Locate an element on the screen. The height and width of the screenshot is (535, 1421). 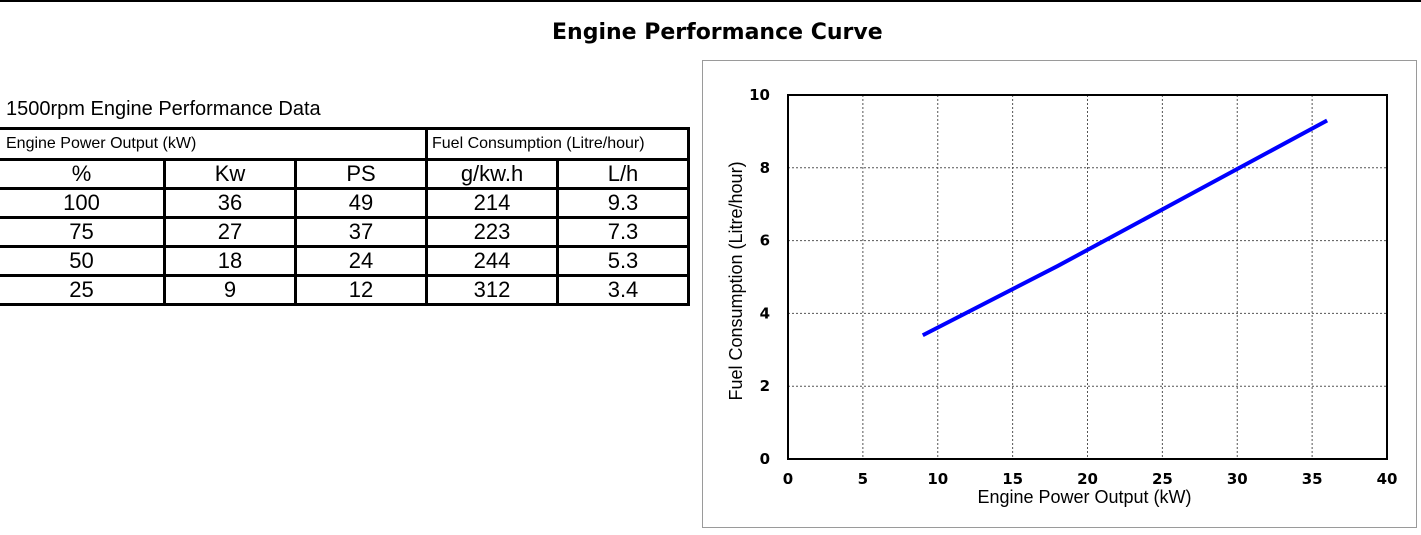
x-tick-label: 25 is located at coordinates (1162, 479).